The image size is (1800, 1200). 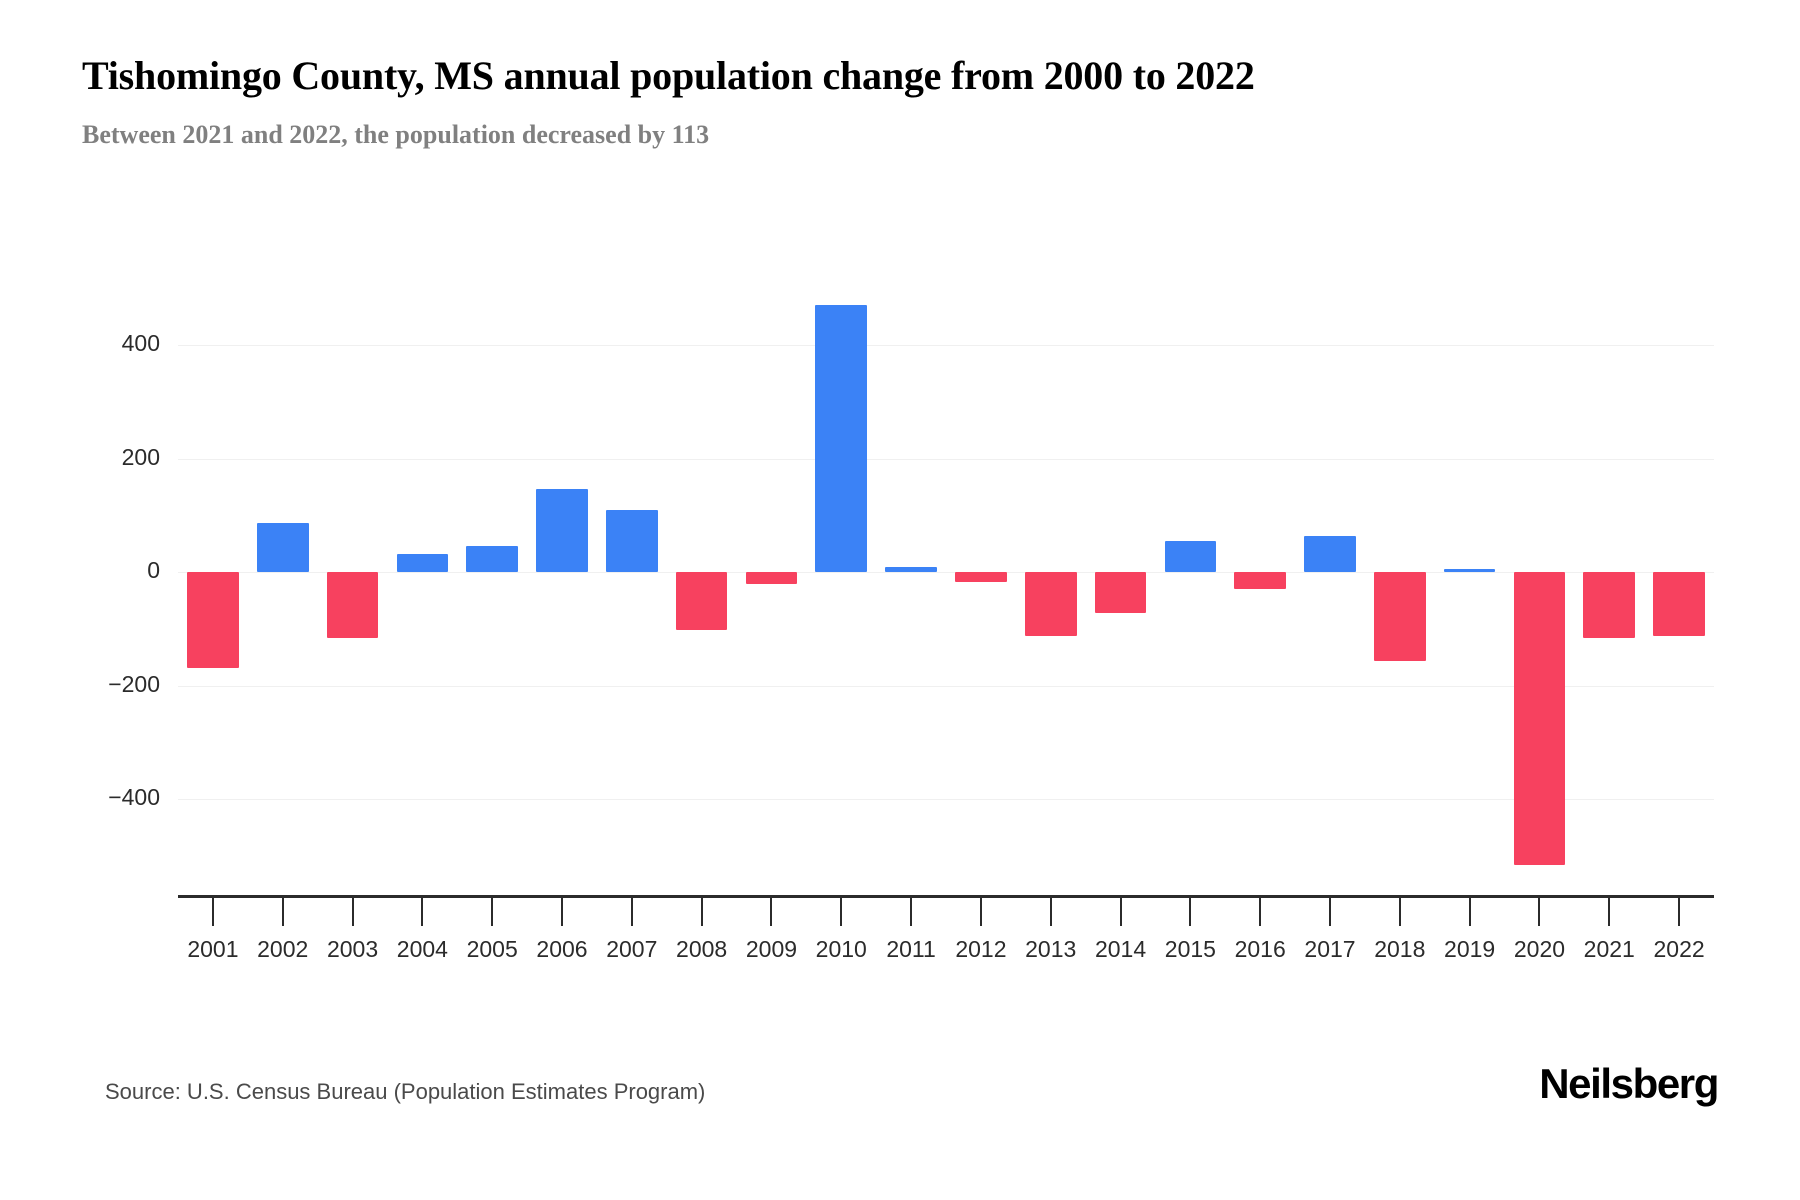 What do you see at coordinates (1539, 949) in the screenshot?
I see `x-axis-tick-label-2020: 2020` at bounding box center [1539, 949].